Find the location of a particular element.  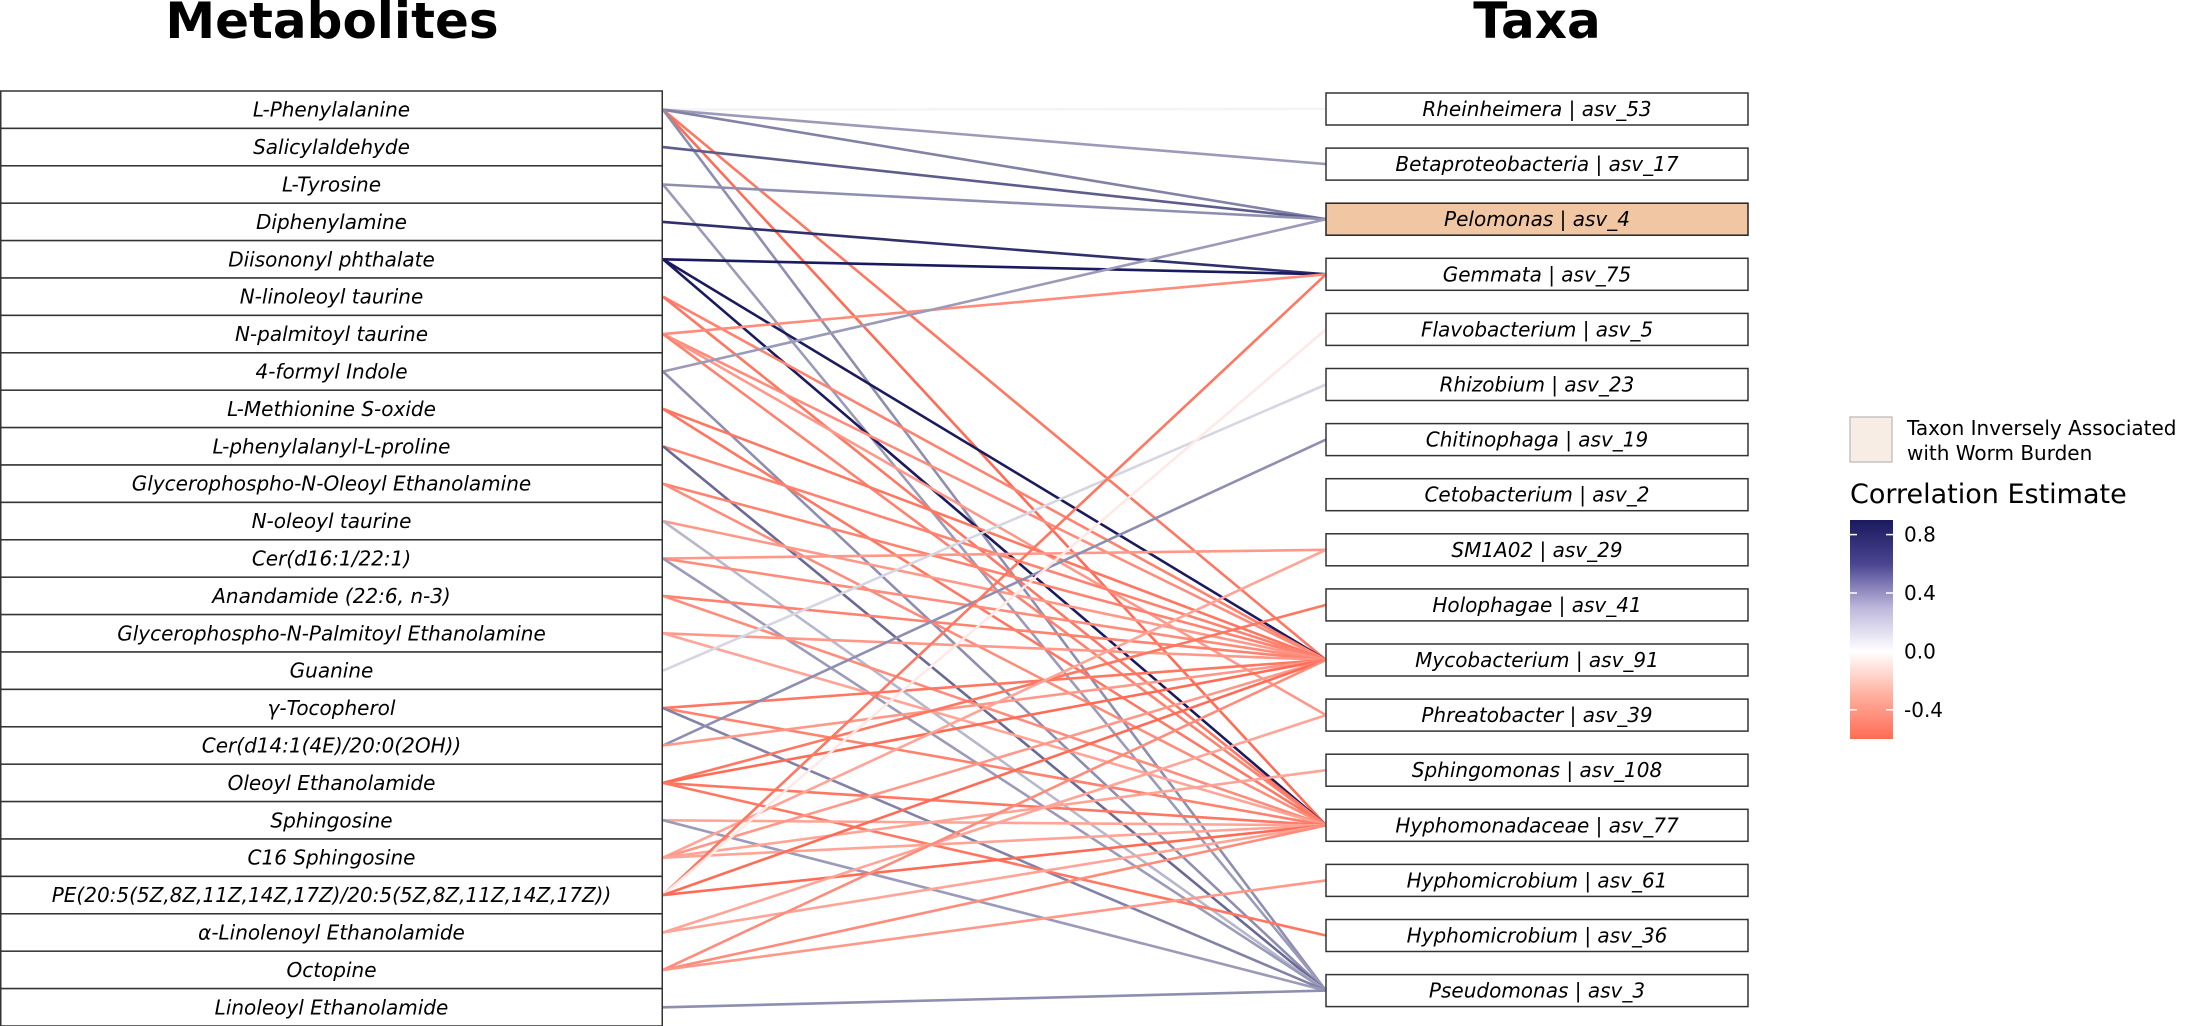

metabolite-label: L-Tyrosine is located at coordinates (331, 185).